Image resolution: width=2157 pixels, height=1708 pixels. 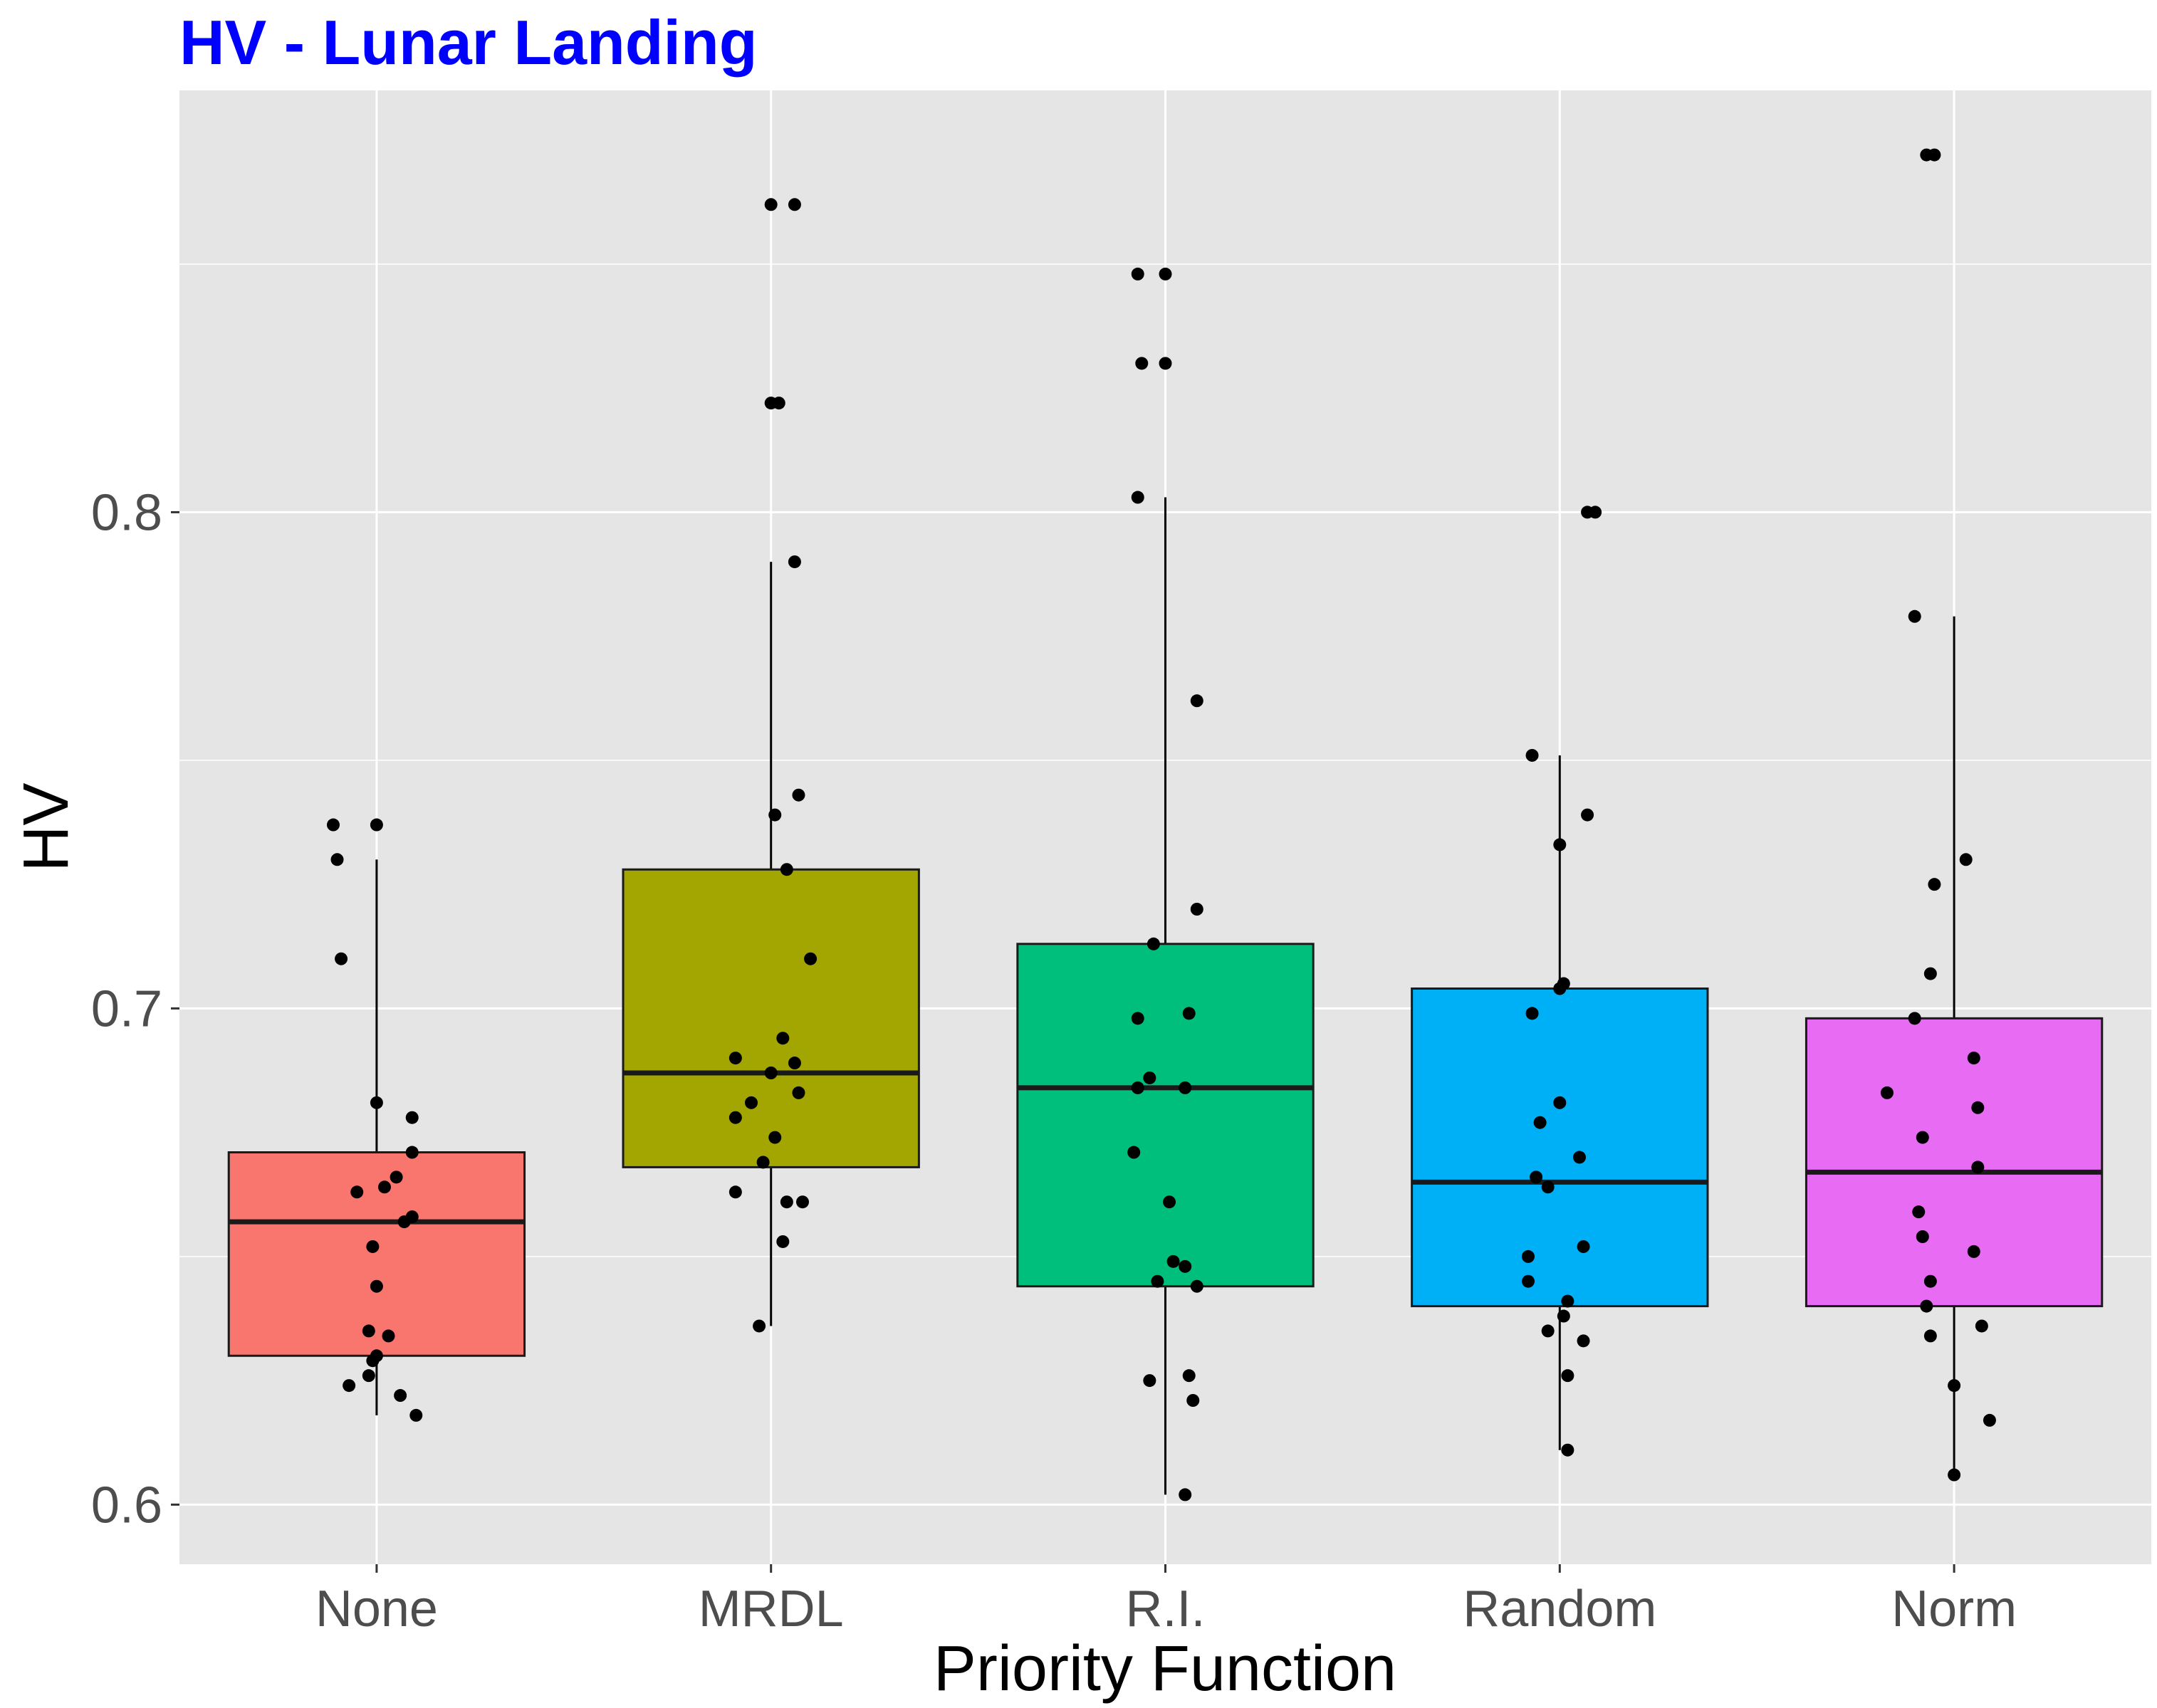 I want to click on box-mrdl, so click(x=771, y=1018).